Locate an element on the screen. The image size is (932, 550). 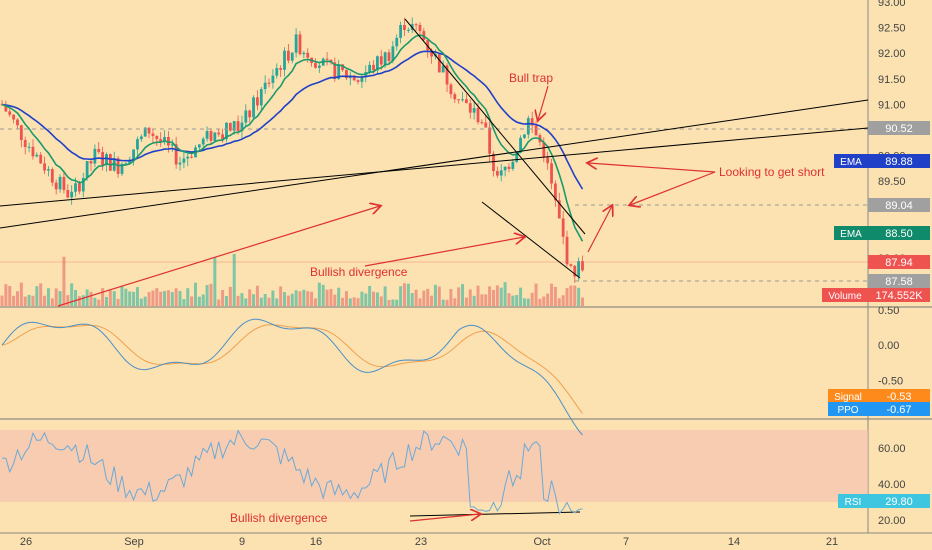
rsi-value-labels: RSI 29.80 is located at coordinates (884, 501).